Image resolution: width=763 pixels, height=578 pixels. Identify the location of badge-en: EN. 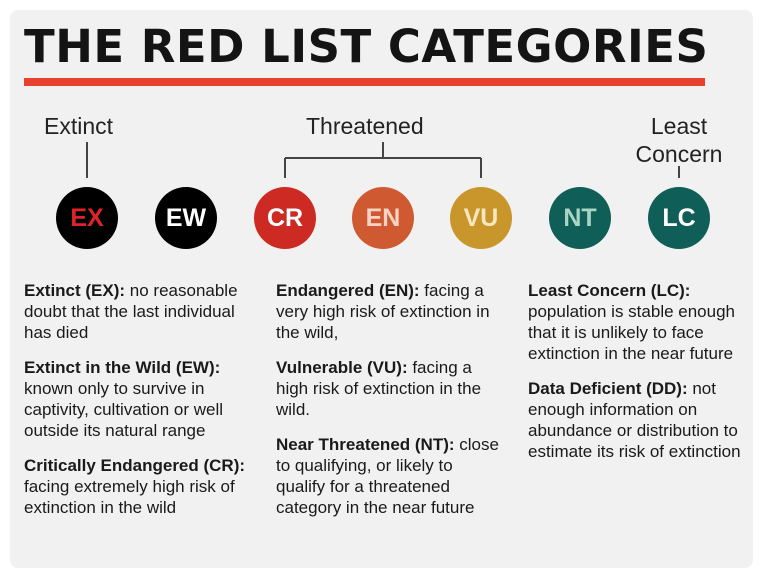
(383, 218).